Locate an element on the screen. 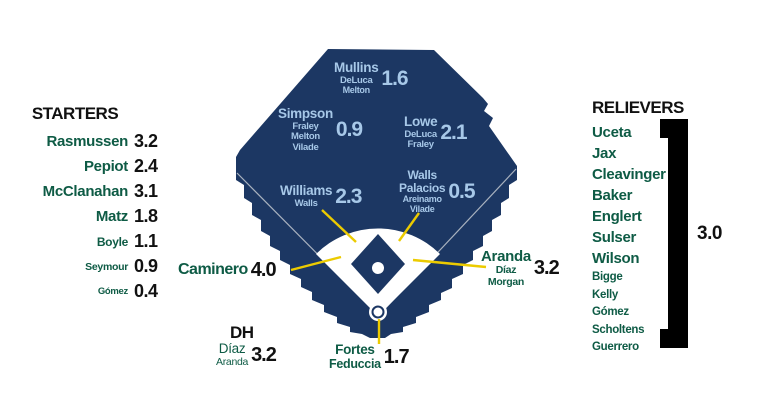 This screenshot has width=768, height=402. starter-value: 2.4 is located at coordinates (146, 166).